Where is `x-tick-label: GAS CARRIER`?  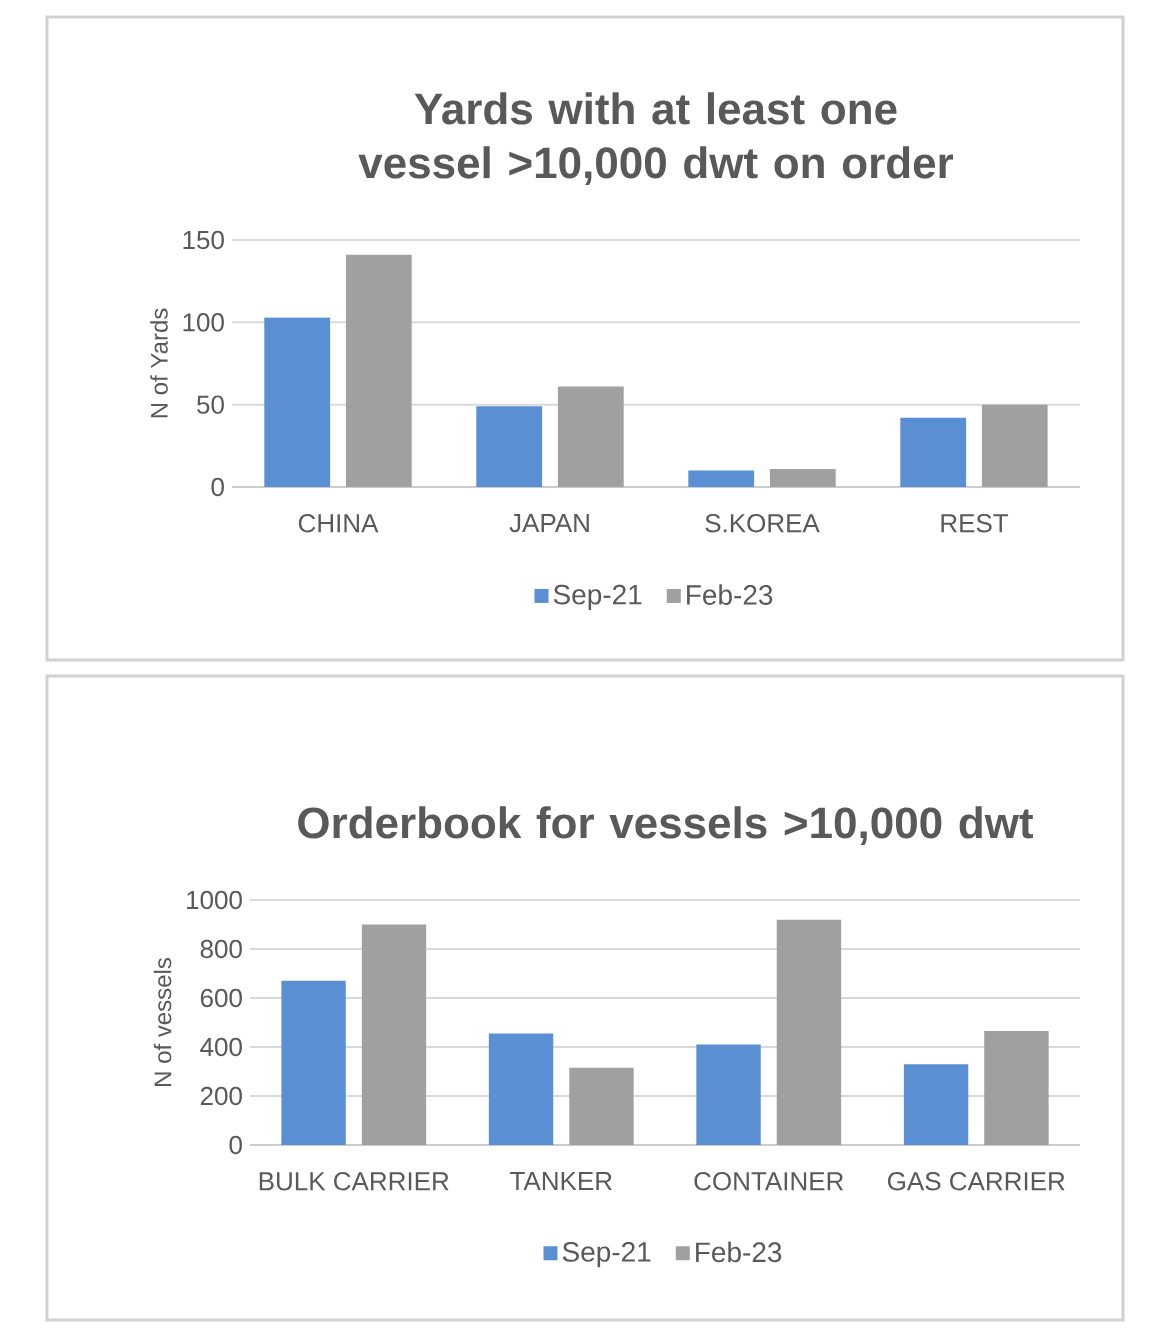 x-tick-label: GAS CARRIER is located at coordinates (976, 1181).